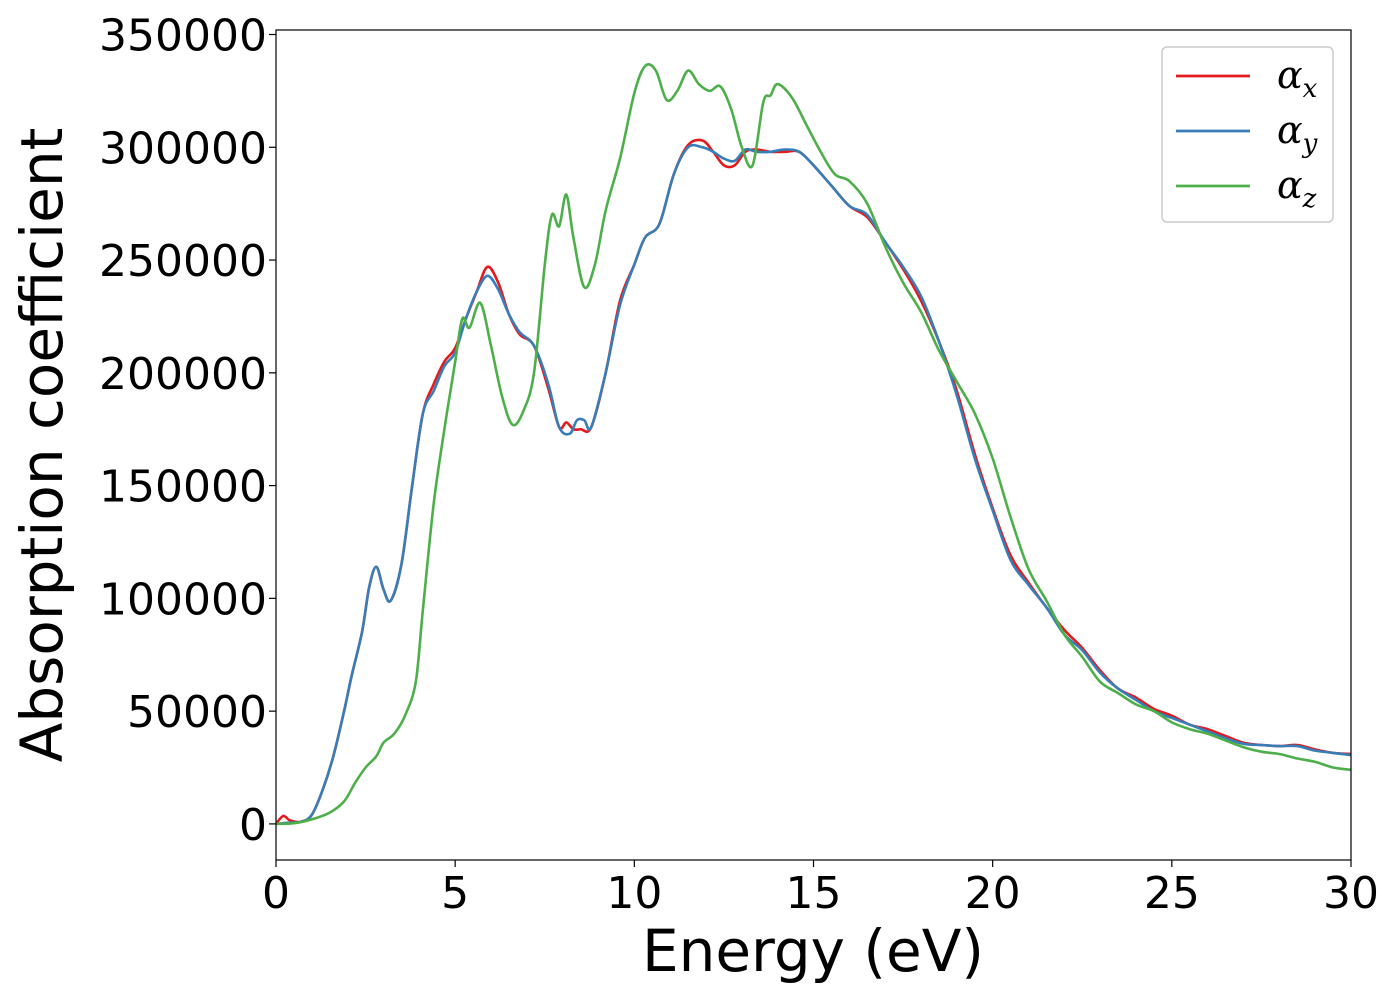 Image resolution: width=1400 pixels, height=1000 pixels. I want to click on legend-label-alpha-z: αz, so click(1297, 188).